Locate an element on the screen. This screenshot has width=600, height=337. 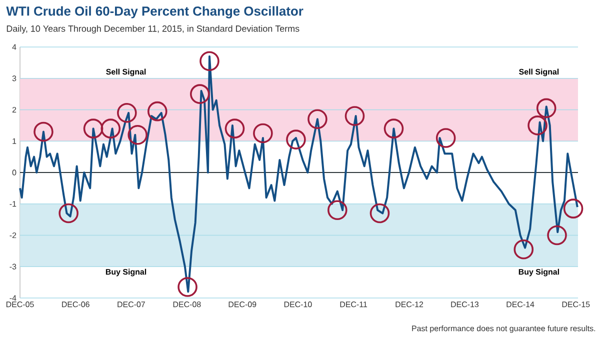
chart-subtitle: Daily, 10 Years Through December 11, 2015, in Standard Deviation Terms is located at coordinates (153, 29).